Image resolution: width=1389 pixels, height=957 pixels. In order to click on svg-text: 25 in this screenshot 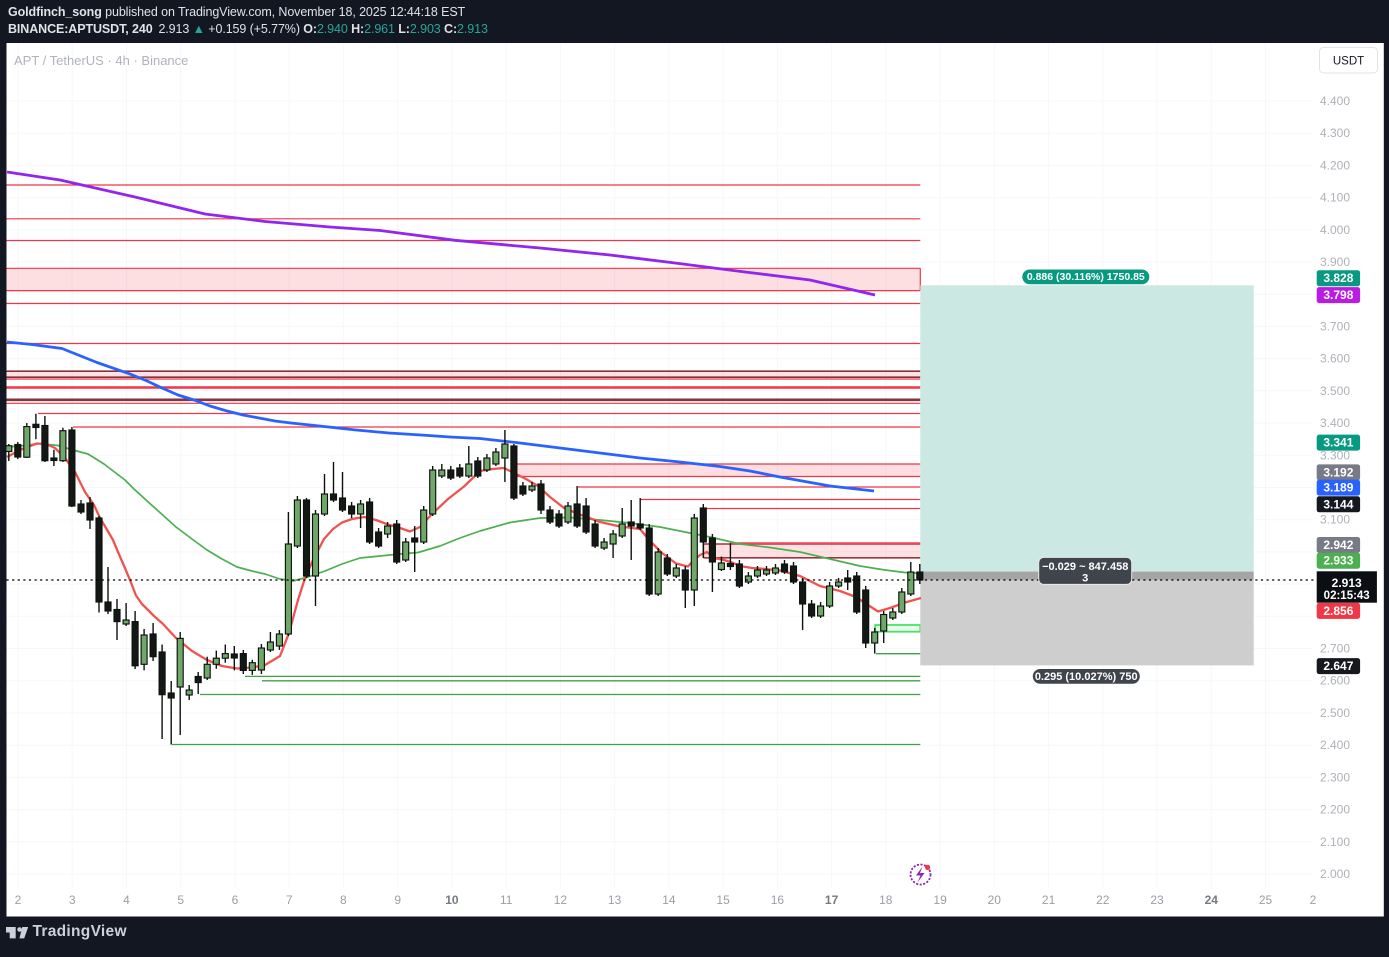, I will do `click(1266, 900)`.